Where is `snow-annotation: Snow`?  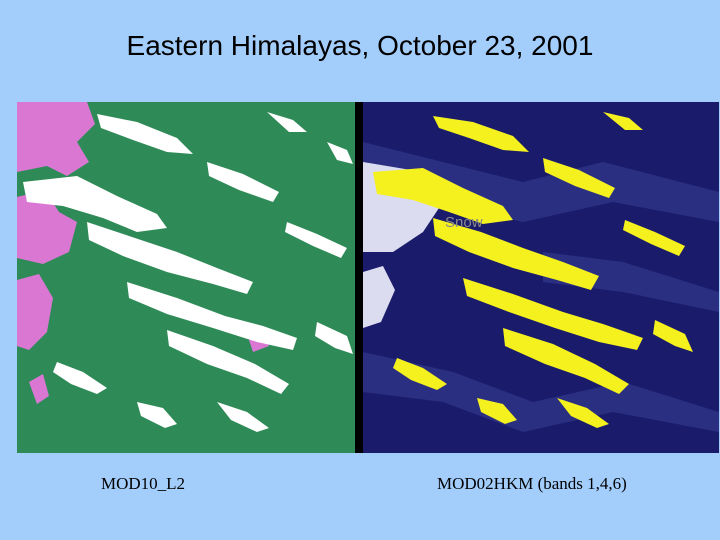
snow-annotation: Snow is located at coordinates (464, 222).